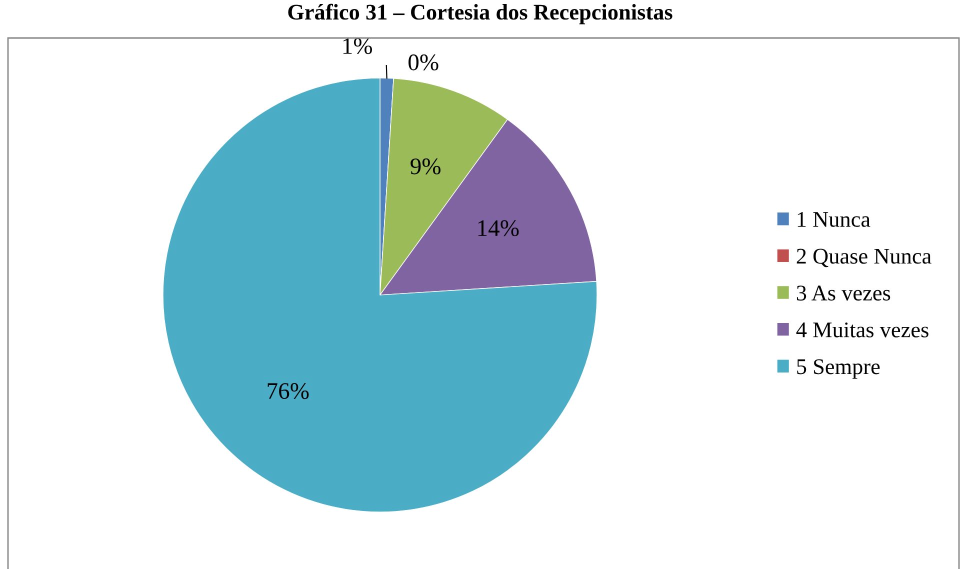  What do you see at coordinates (425, 166) in the screenshot?
I see `data-label: 9%` at bounding box center [425, 166].